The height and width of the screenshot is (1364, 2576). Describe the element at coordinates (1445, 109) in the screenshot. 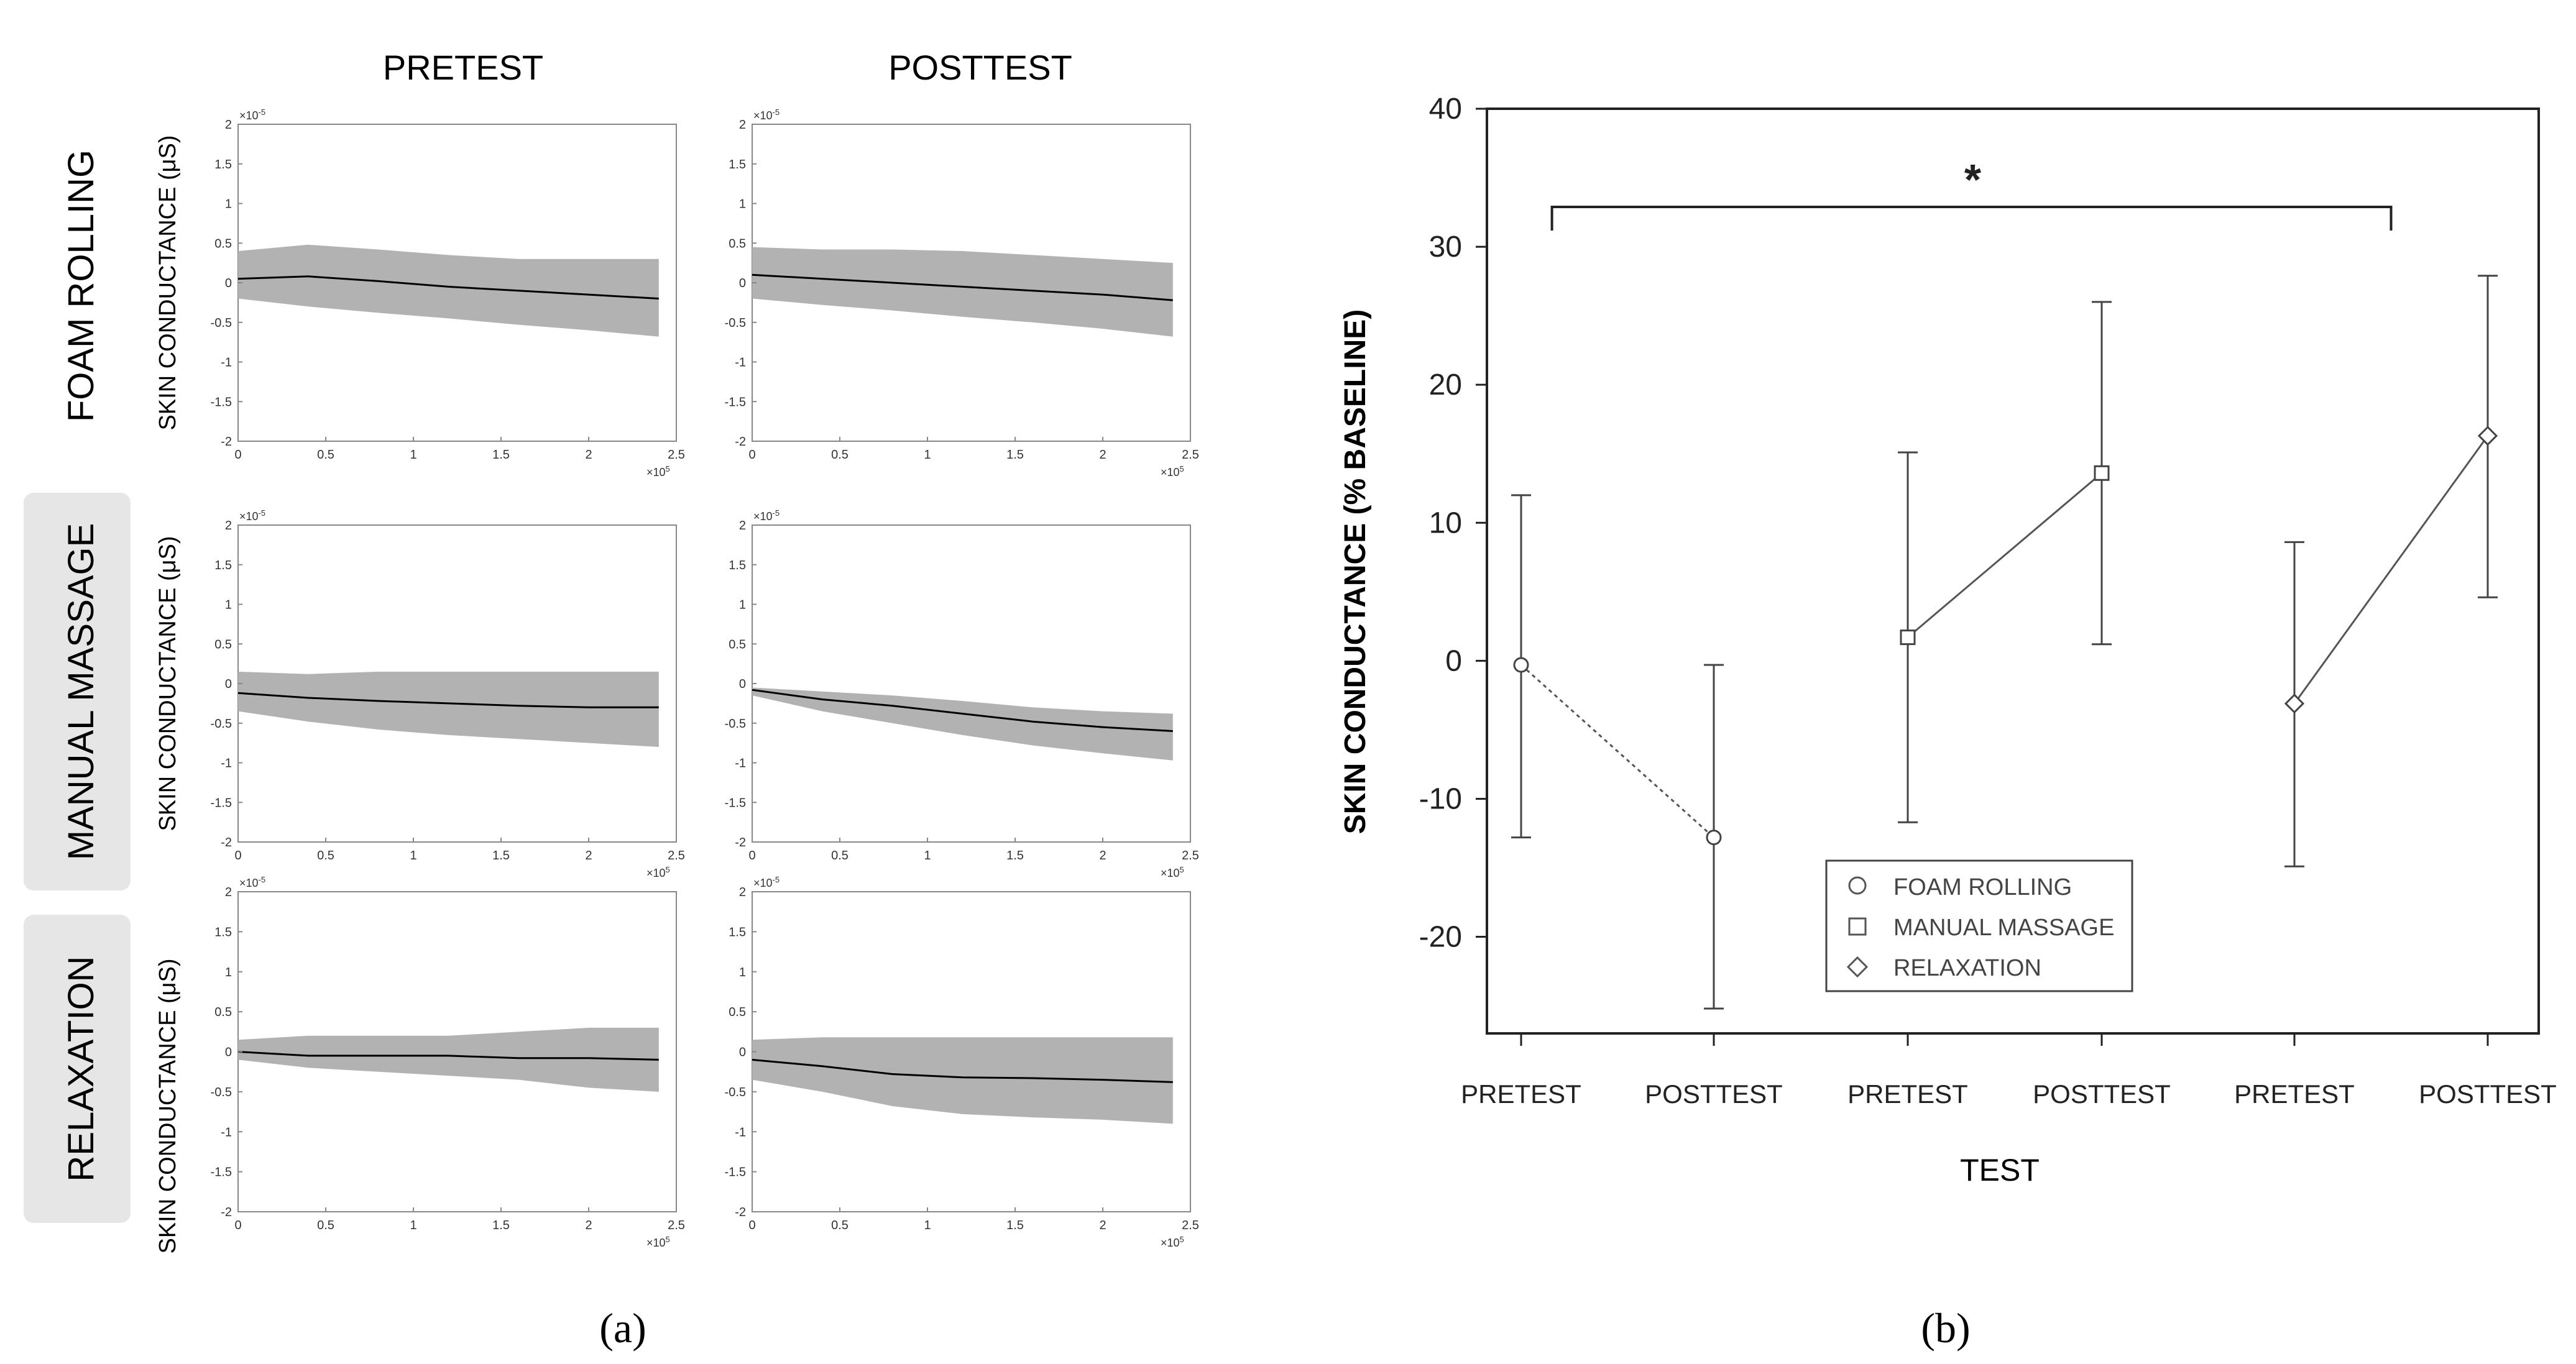

I see `y-tick-label: 40` at that location.